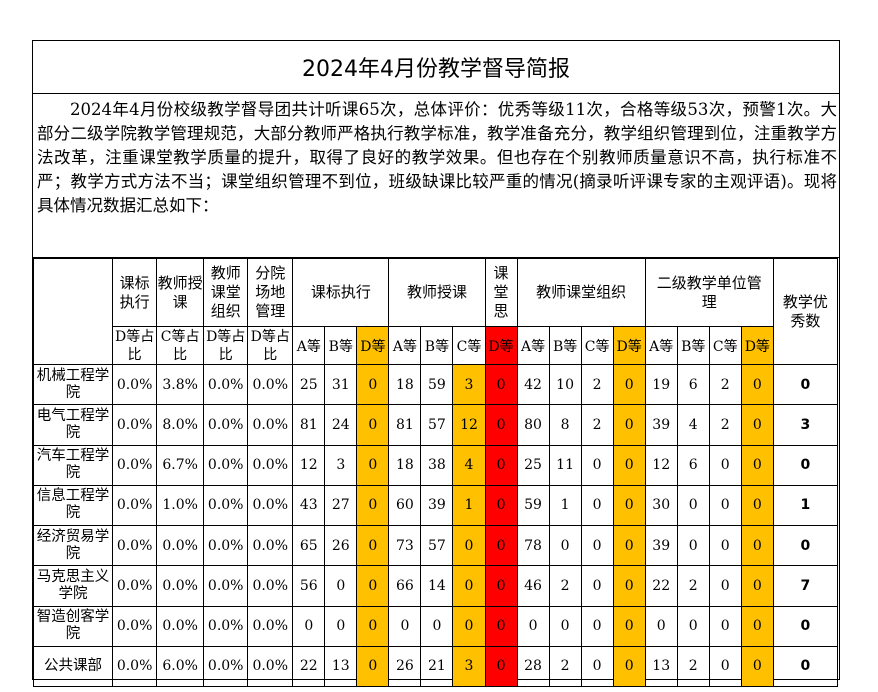  What do you see at coordinates (437, 545) in the screenshot?
I see `count-cell: 57` at bounding box center [437, 545].